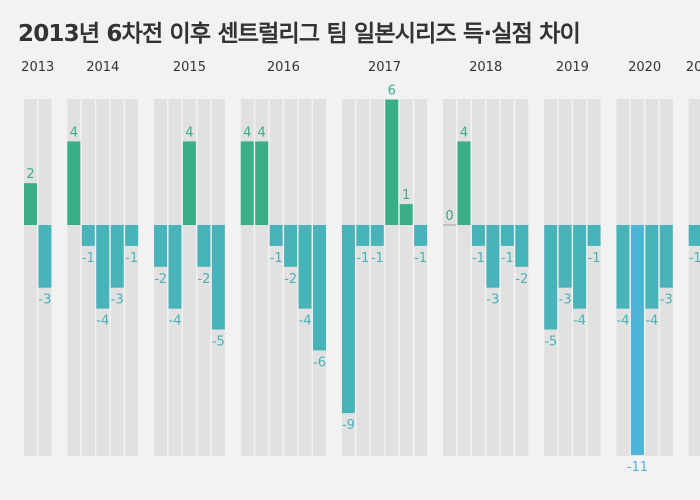 This screenshot has width=700, height=500. What do you see at coordinates (392, 91) in the screenshot?
I see `data-label: 6` at bounding box center [392, 91].